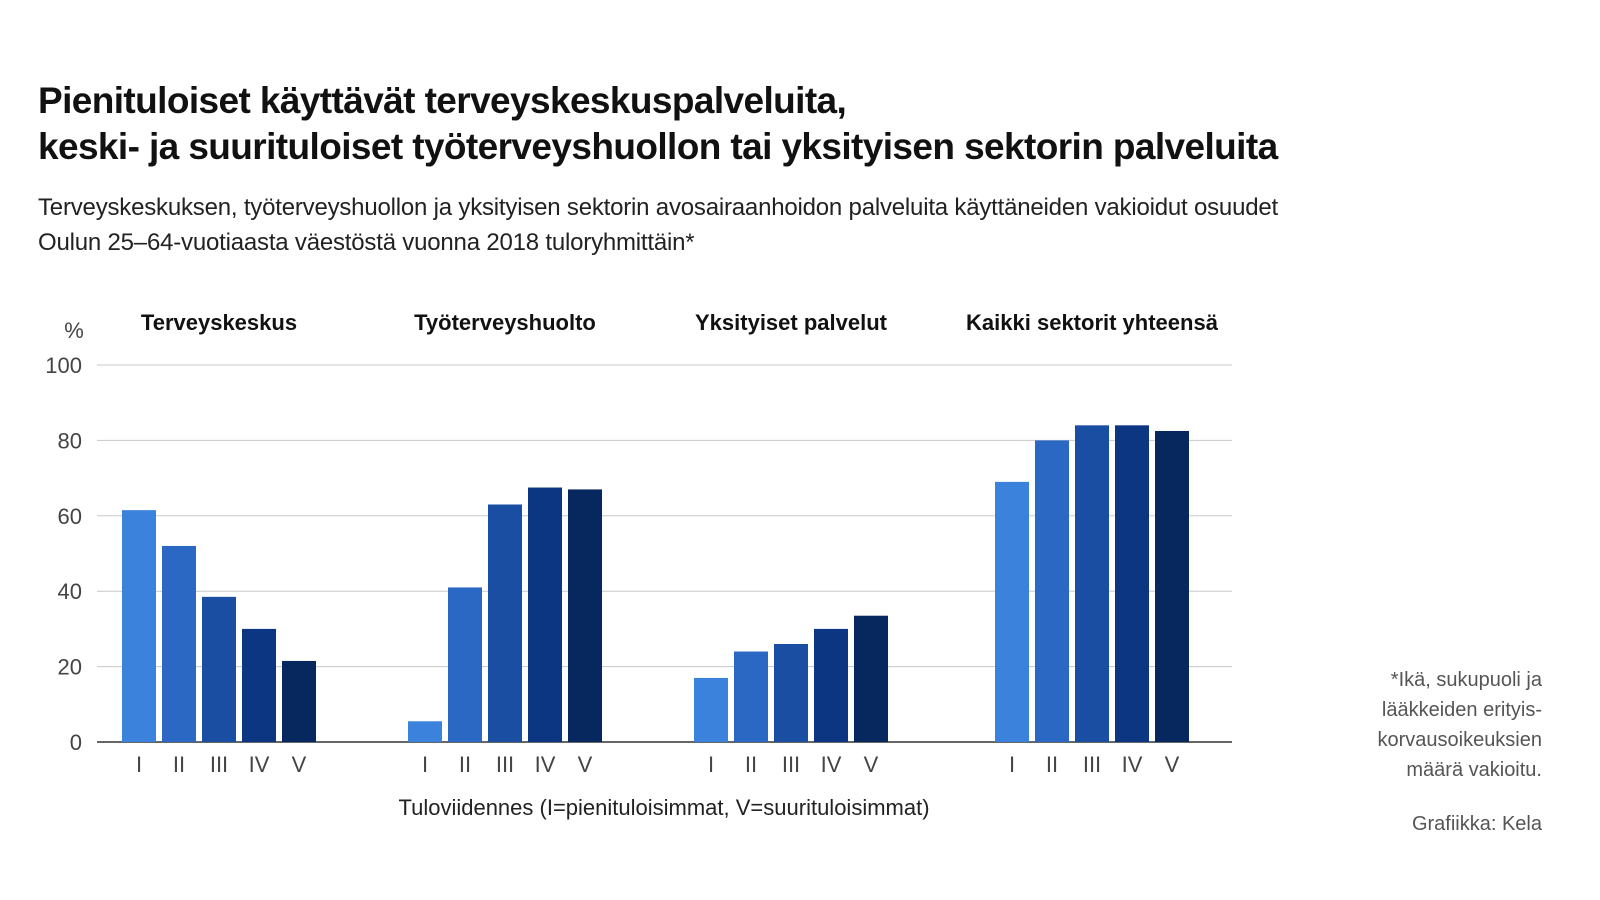 The height and width of the screenshot is (900, 1600). Describe the element at coordinates (791, 322) in the screenshot. I see `group-title: Yksityiset palvelut` at that location.